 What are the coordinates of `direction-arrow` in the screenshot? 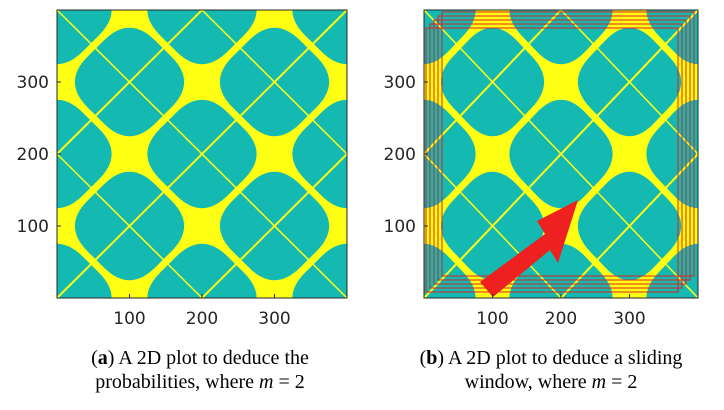 It's located at (529, 248).